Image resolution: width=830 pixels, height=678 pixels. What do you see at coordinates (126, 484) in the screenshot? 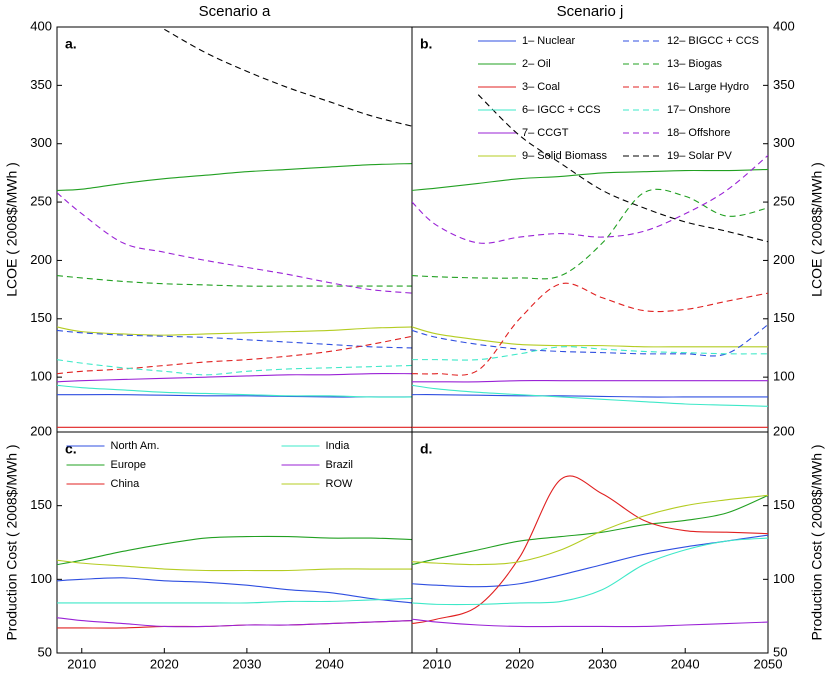
I see `legend-label: China` at bounding box center [126, 484].